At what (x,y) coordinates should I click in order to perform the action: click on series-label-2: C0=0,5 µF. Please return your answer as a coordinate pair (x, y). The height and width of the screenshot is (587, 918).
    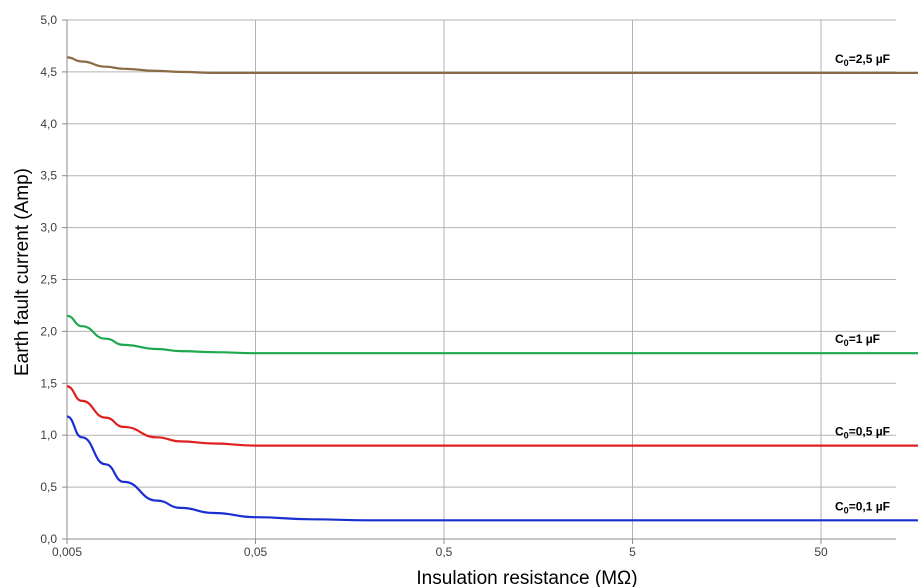
    Looking at the image, I should click on (862, 433).